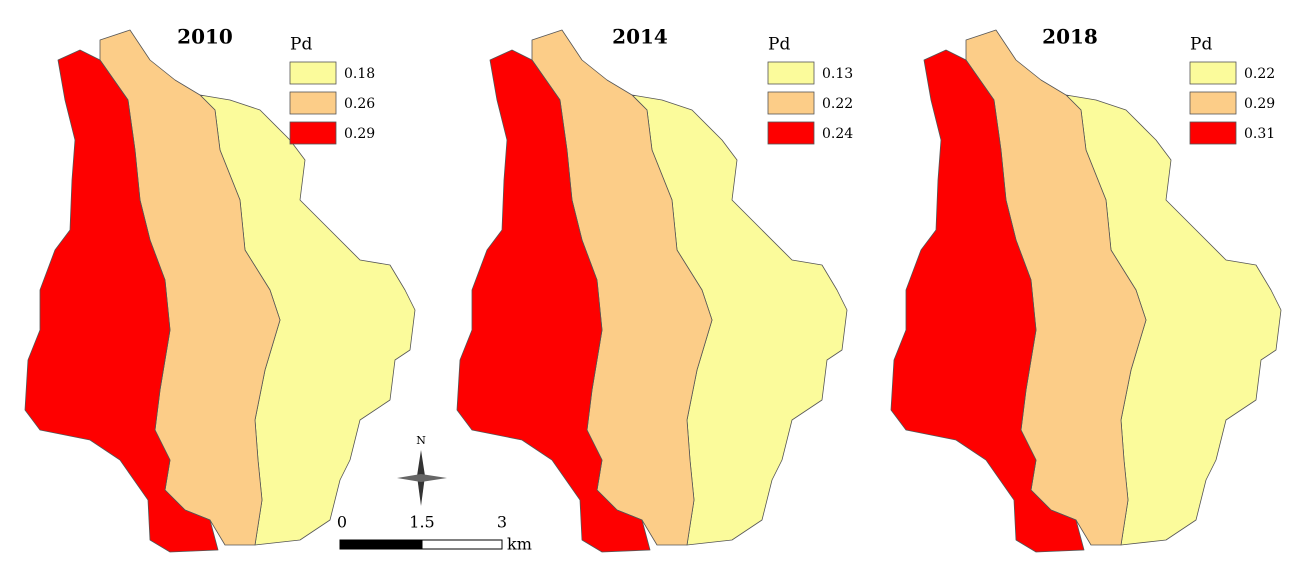  Describe the element at coordinates (502, 522) in the screenshot. I see `scale-label: 3` at that location.